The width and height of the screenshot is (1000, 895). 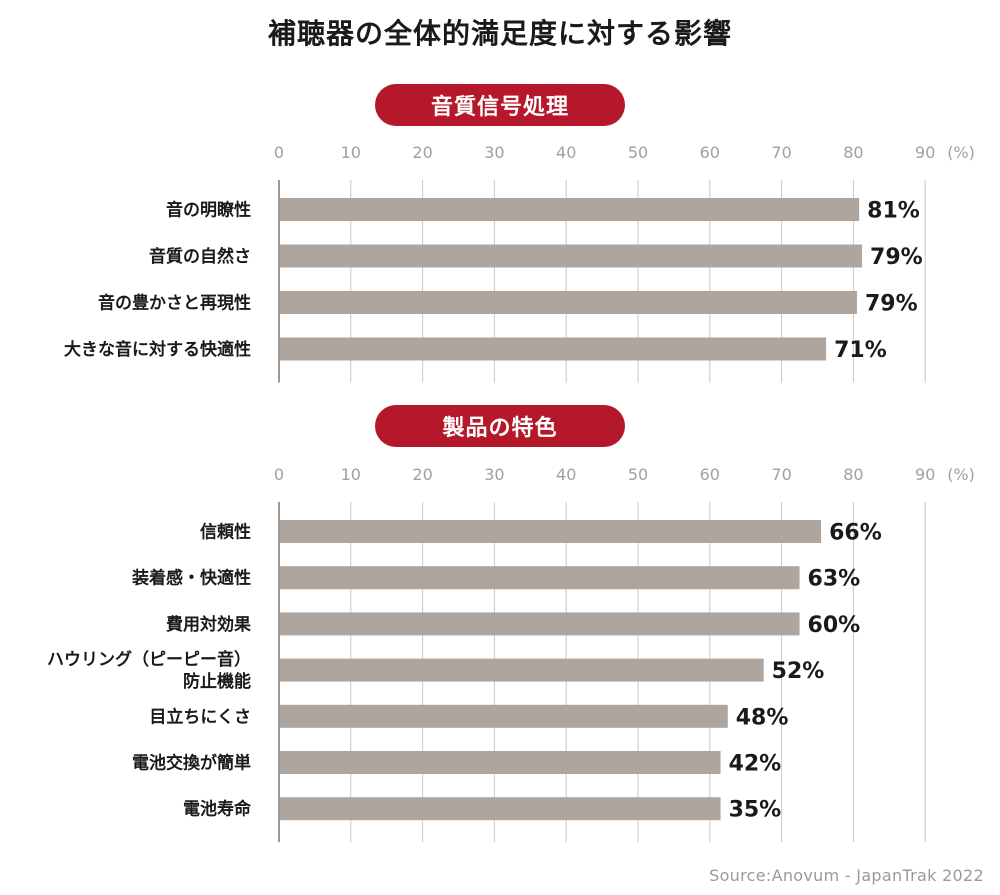 I want to click on bar-value-label: 66%, so click(x=855, y=533).